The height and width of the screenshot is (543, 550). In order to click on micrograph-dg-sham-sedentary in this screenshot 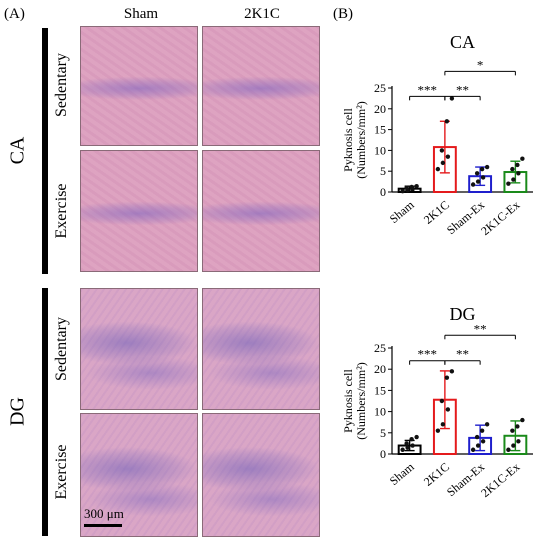, I will do `click(139, 349)`.